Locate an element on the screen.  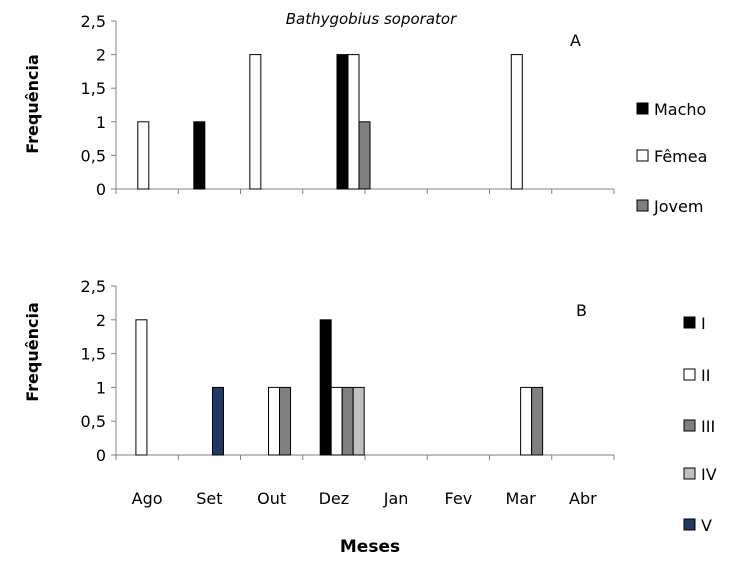
legend-label-v: V is located at coordinates (706, 525).